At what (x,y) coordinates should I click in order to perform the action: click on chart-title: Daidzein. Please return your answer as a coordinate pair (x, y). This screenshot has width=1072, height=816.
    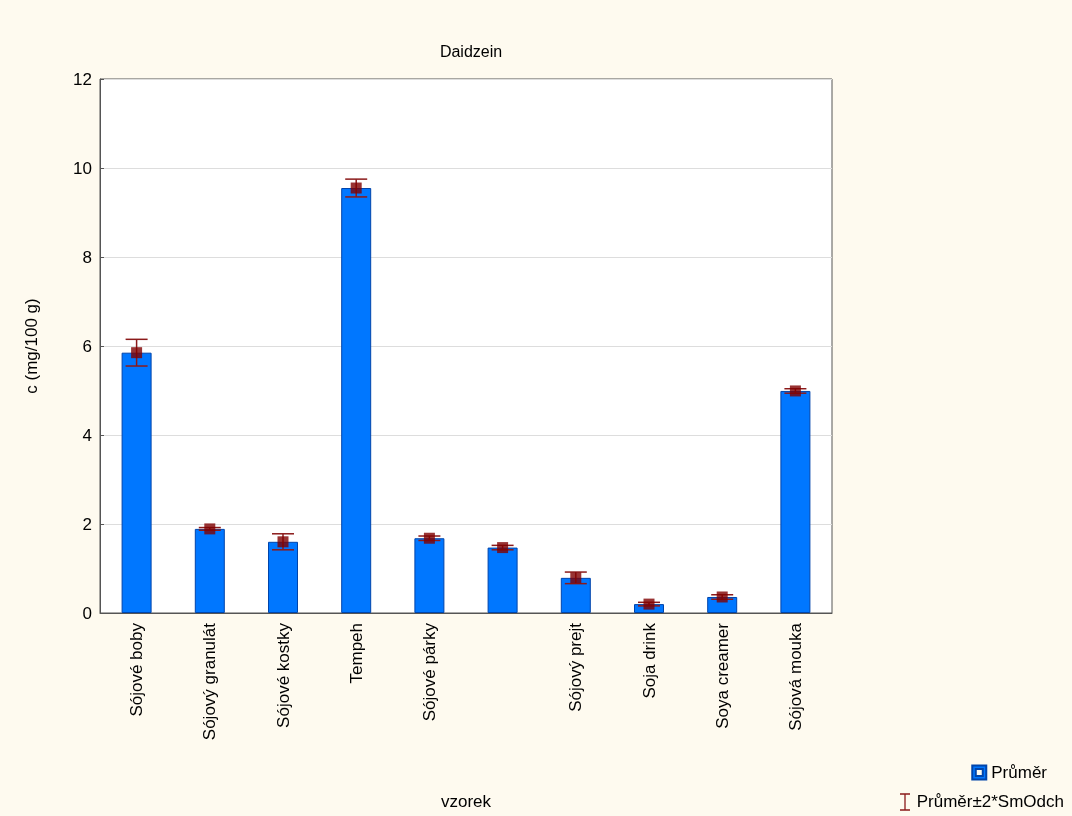
    Looking at the image, I should click on (471, 51).